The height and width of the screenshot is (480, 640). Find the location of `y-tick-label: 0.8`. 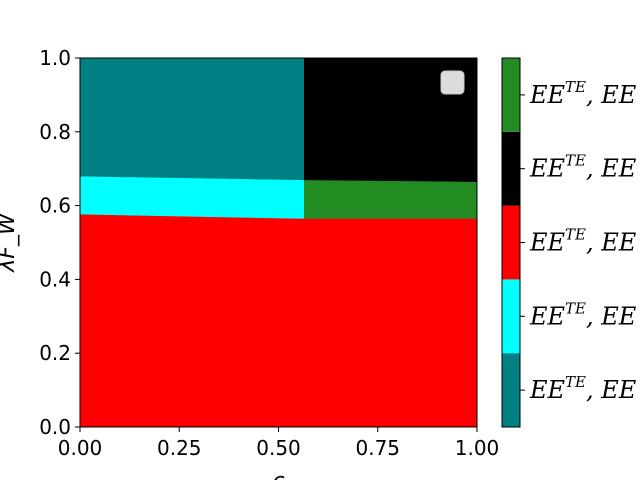

y-tick-label: 0.8 is located at coordinates (55, 132).